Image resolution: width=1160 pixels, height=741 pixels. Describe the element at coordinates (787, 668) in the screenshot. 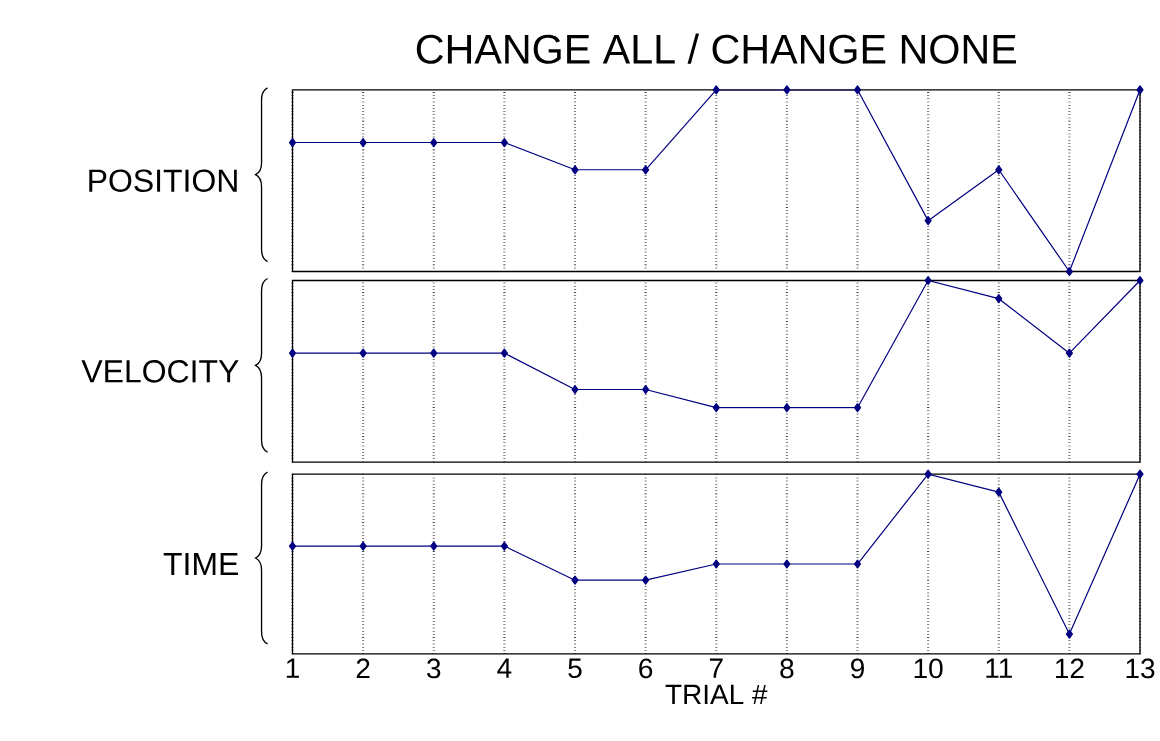

I see `x-tick-label: 8` at that location.